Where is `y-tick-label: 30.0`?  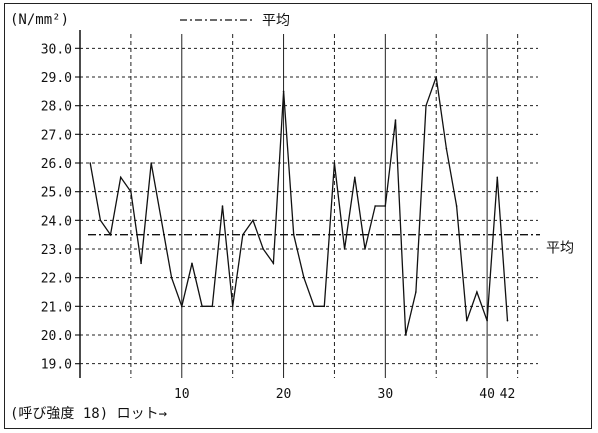
y-tick-label: 30.0 is located at coordinates (56, 49).